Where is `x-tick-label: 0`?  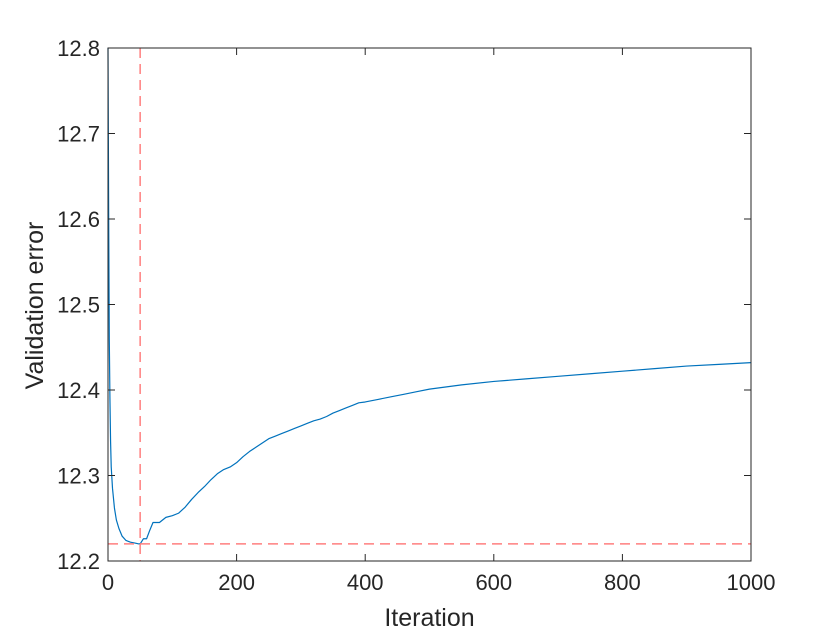 x-tick-label: 0 is located at coordinates (108, 582).